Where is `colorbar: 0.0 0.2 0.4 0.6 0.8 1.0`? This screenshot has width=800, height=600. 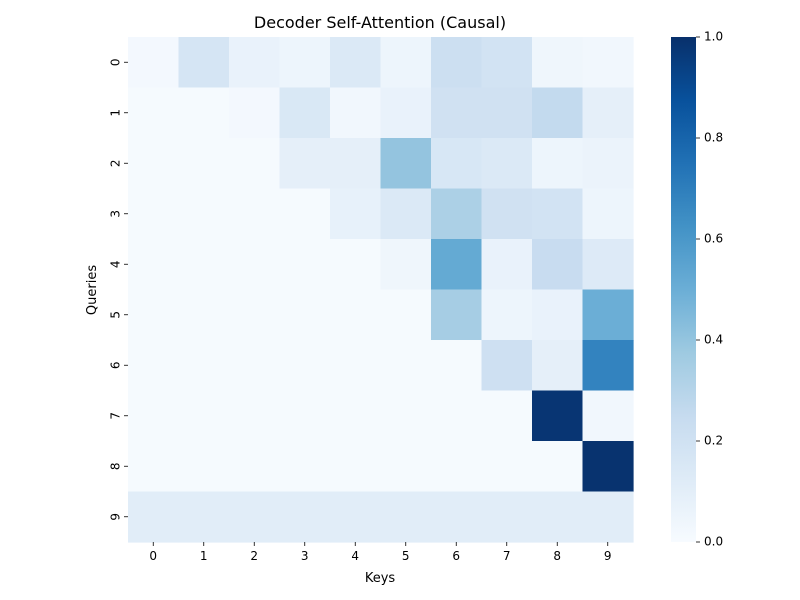 colorbar: 0.0 0.2 0.4 0.6 0.8 1.0 is located at coordinates (697, 289).